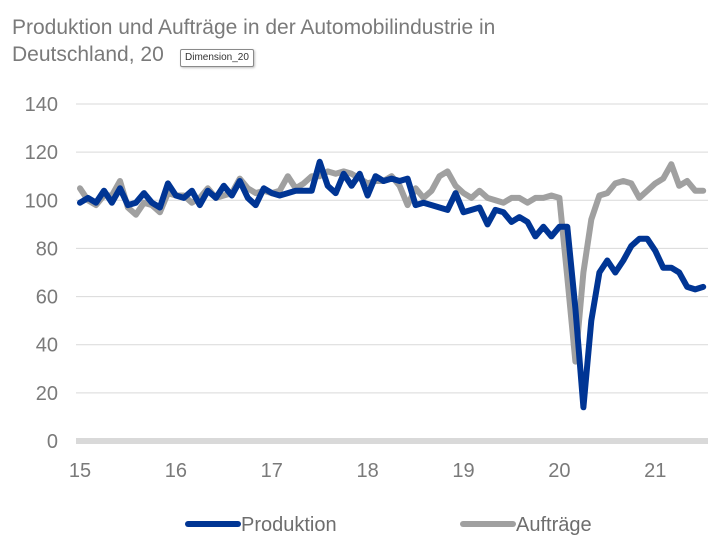 The image size is (725, 547). What do you see at coordinates (47, 298) in the screenshot?
I see `y-tick-label: 60` at bounding box center [47, 298].